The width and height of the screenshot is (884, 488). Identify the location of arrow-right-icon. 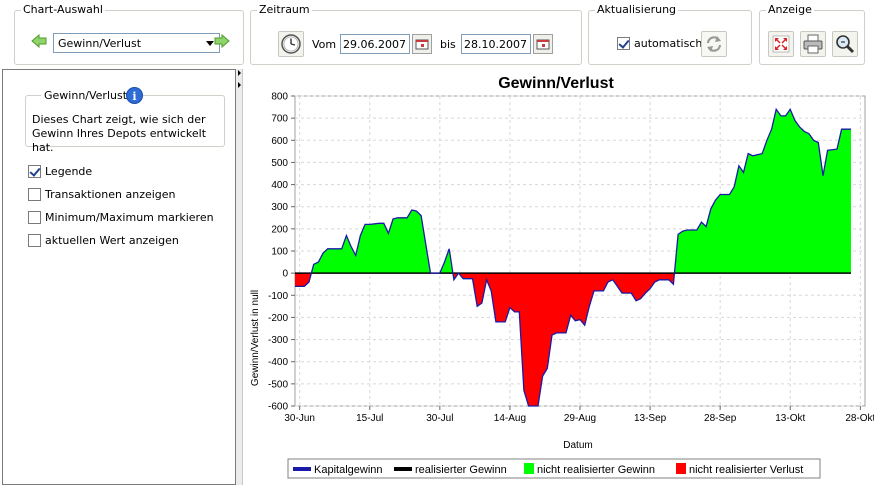
(222, 41).